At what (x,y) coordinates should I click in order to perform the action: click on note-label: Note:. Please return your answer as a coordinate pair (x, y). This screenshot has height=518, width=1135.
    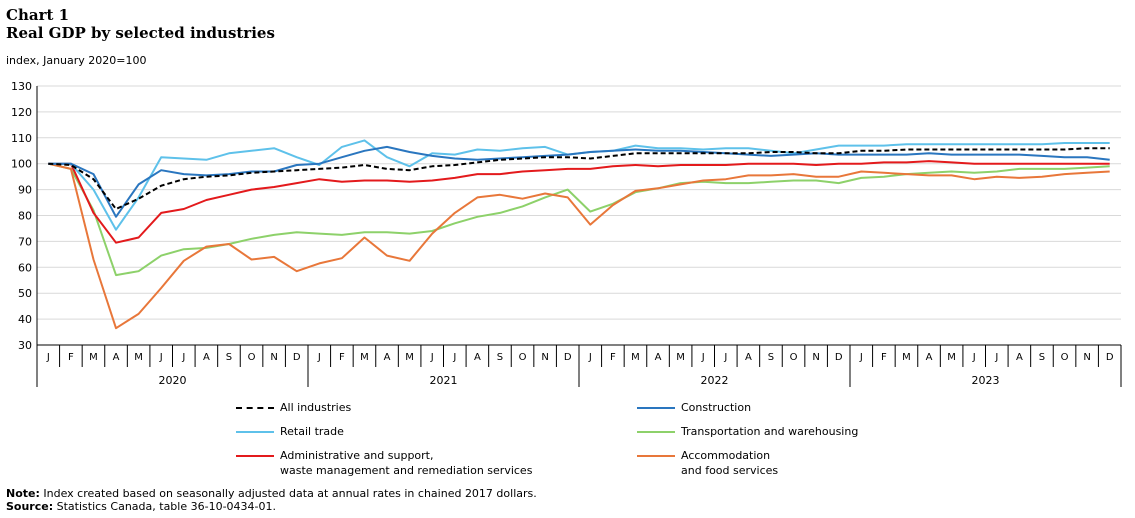
    Looking at the image, I should click on (23, 493).